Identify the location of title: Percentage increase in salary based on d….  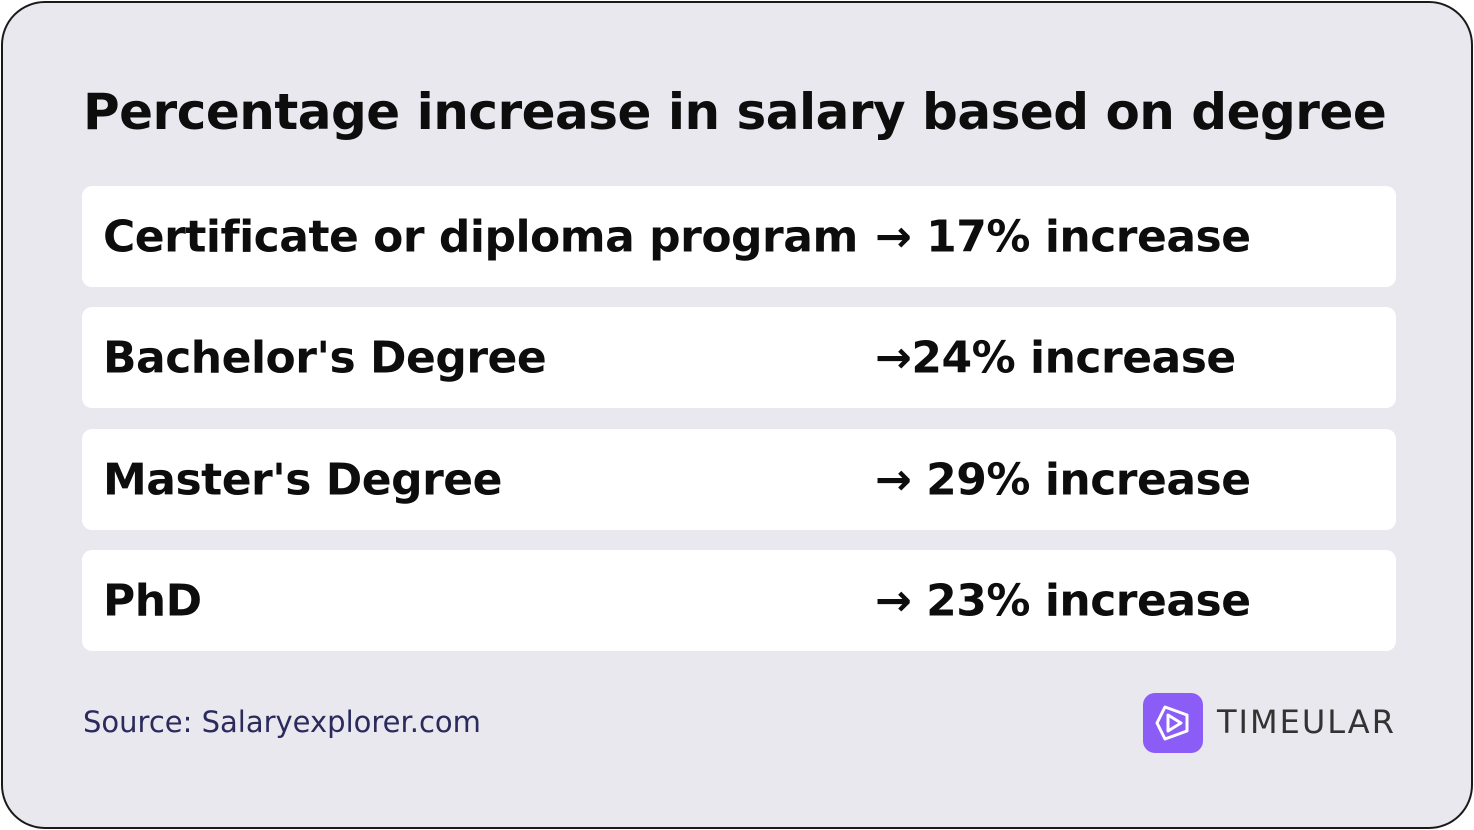
(735, 112).